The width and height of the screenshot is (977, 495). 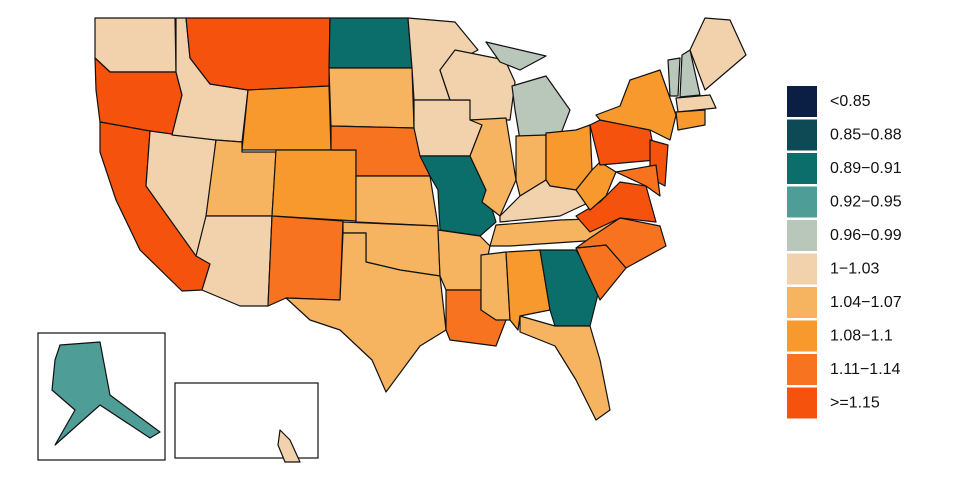 I want to click on legend-label: 0.85−0.88, so click(x=866, y=135).